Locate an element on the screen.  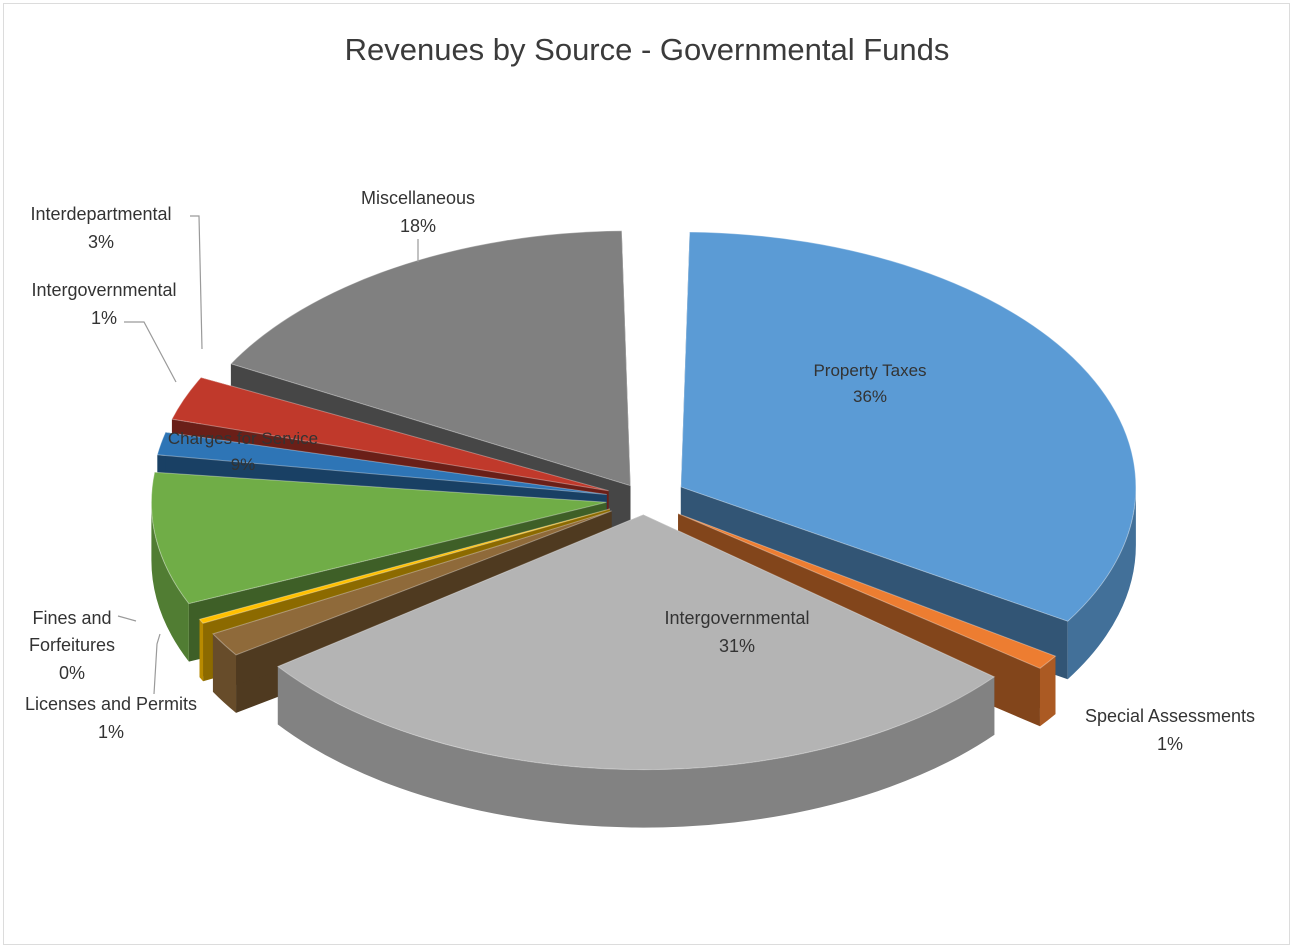
data-label-intergovernmental-small-value: 1% is located at coordinates (104, 318).